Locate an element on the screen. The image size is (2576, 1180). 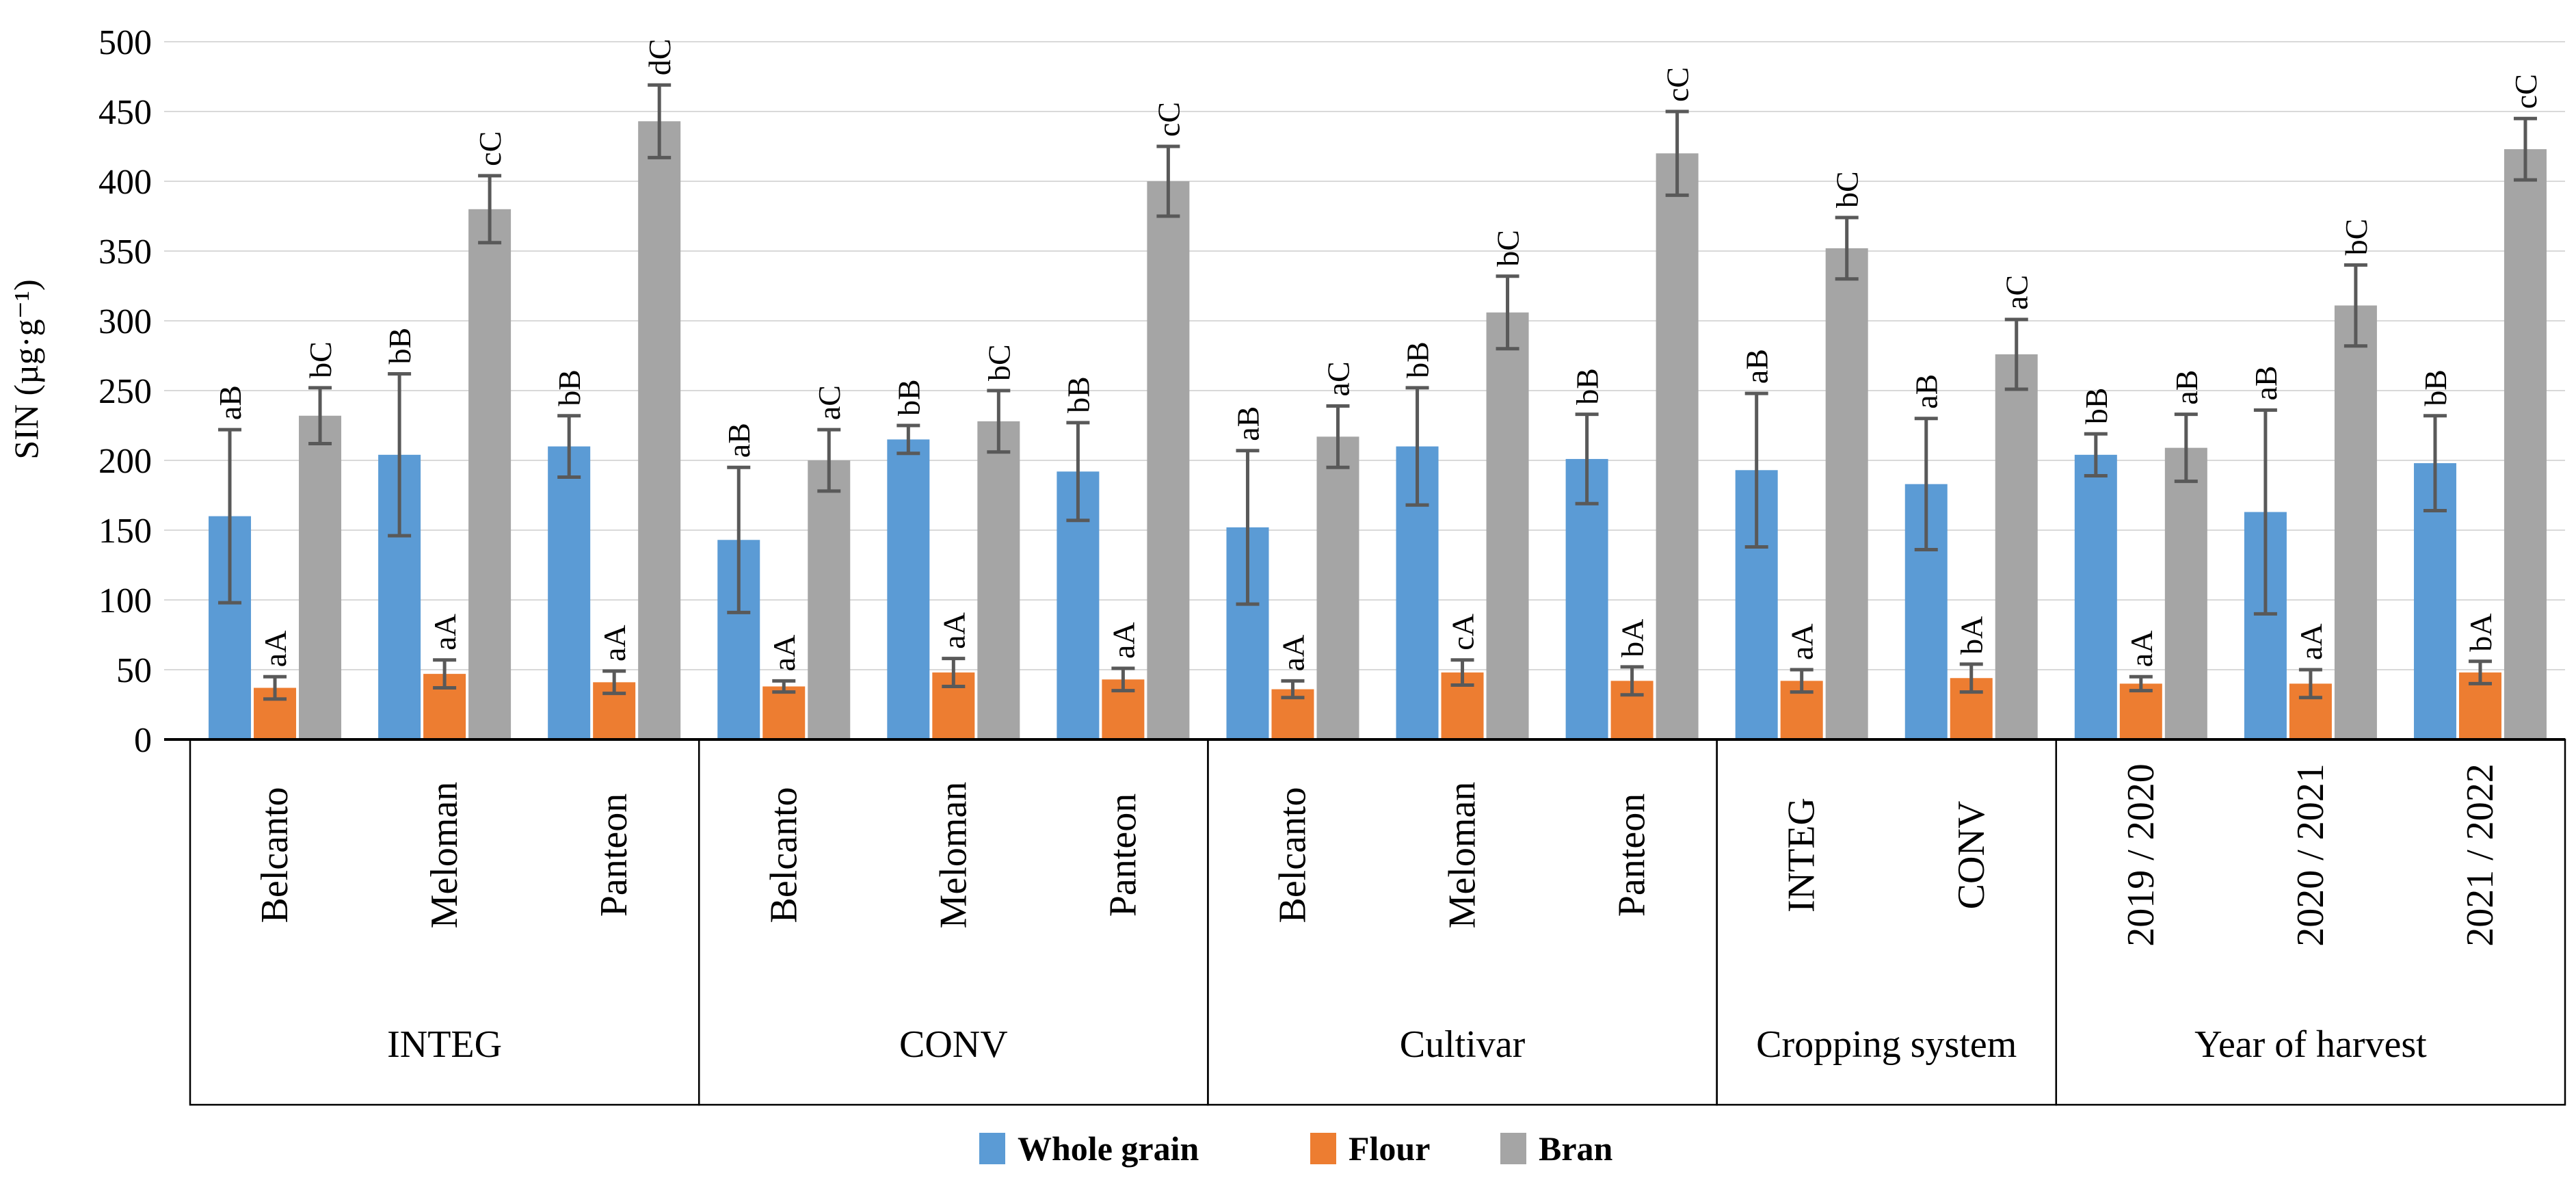
legend-label: Flour is located at coordinates (1389, 1148).